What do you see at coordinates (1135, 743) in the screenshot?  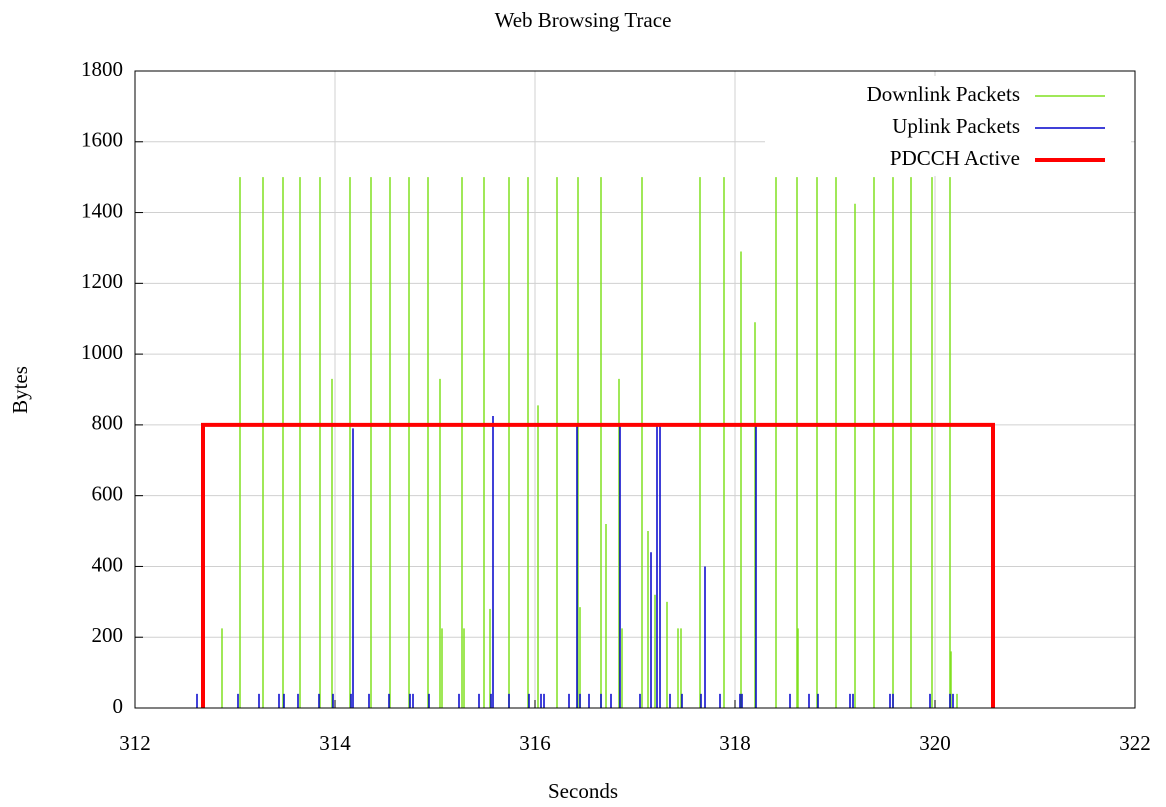 I see `x-tick-label: 322` at bounding box center [1135, 743].